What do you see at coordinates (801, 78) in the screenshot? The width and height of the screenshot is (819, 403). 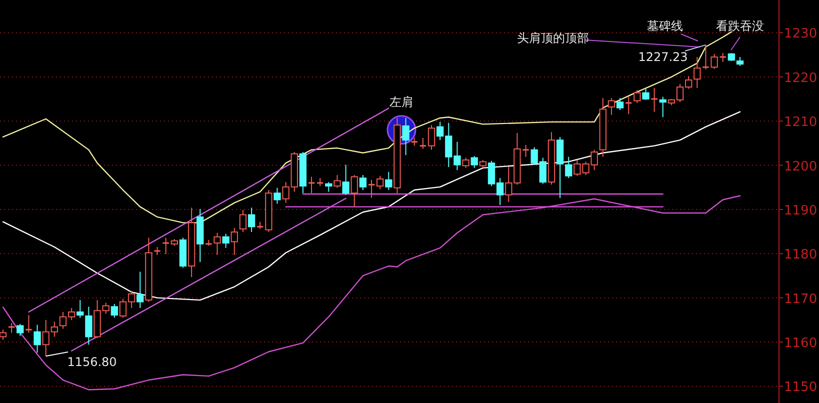 I see `y-tick-label: 1220` at bounding box center [801, 78].